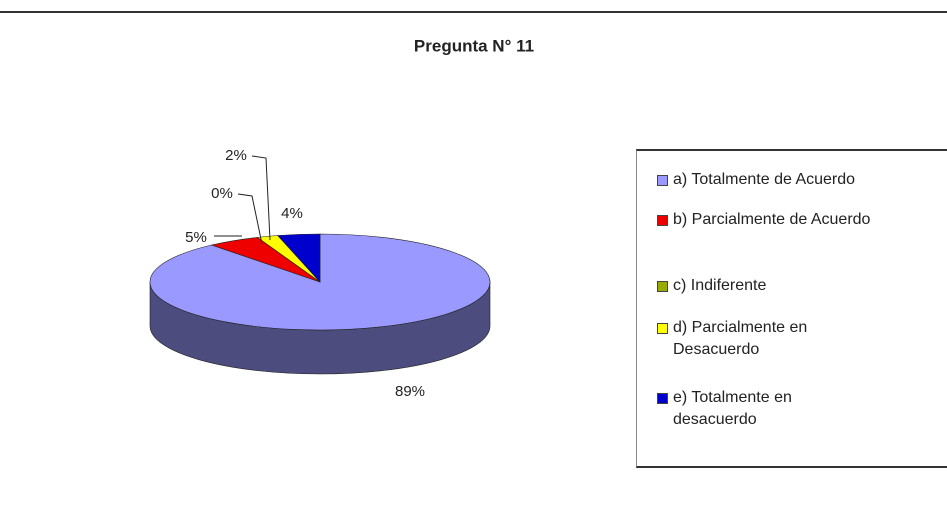 The width and height of the screenshot is (947, 516). I want to click on legend-item: e) Totalmente en desacuerdo, so click(765, 409).